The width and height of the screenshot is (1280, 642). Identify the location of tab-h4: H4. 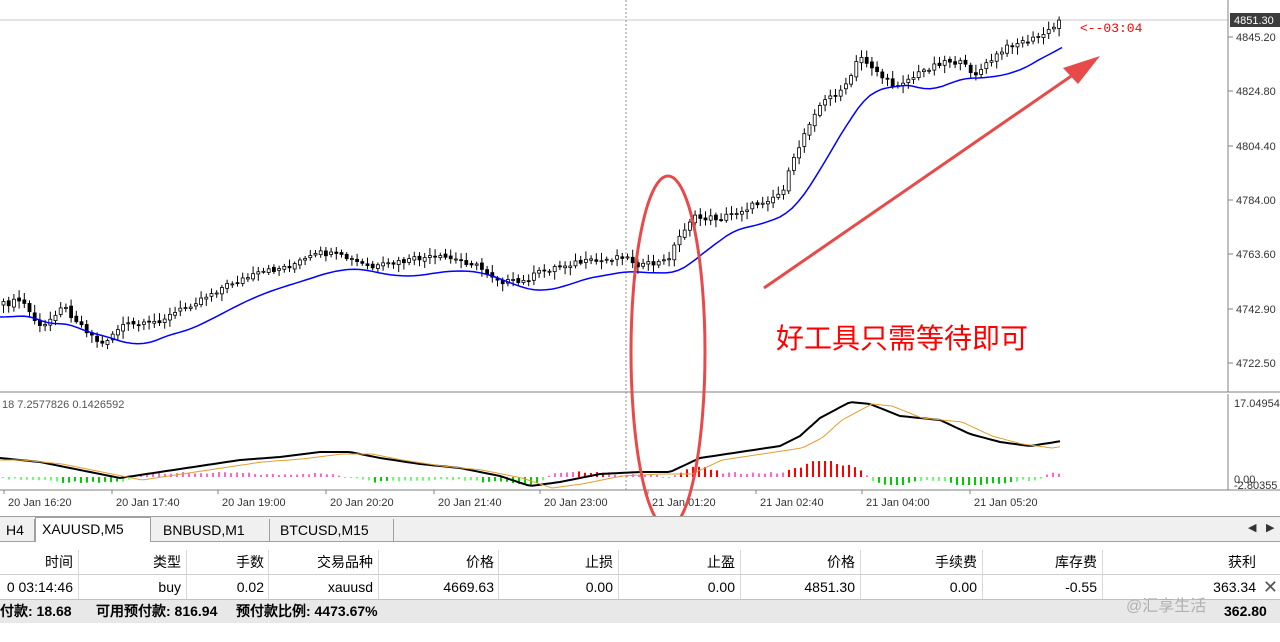
(17, 530).